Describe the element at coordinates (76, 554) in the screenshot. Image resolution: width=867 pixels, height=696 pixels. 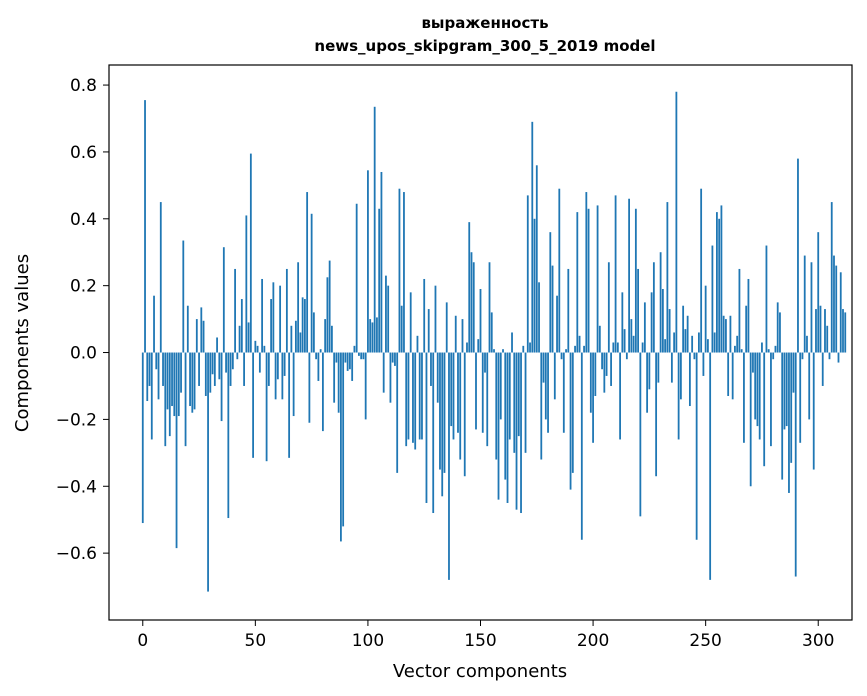
I see `y-tick-label: −0.6` at that location.